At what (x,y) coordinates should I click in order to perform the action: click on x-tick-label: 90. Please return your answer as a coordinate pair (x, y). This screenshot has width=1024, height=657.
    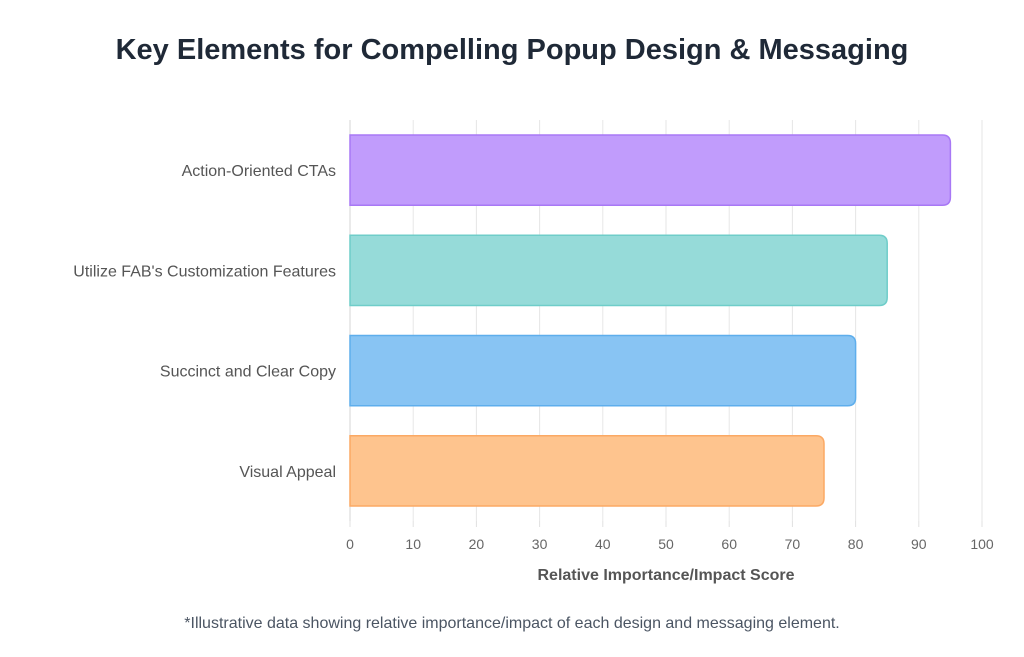
    Looking at the image, I should click on (919, 544).